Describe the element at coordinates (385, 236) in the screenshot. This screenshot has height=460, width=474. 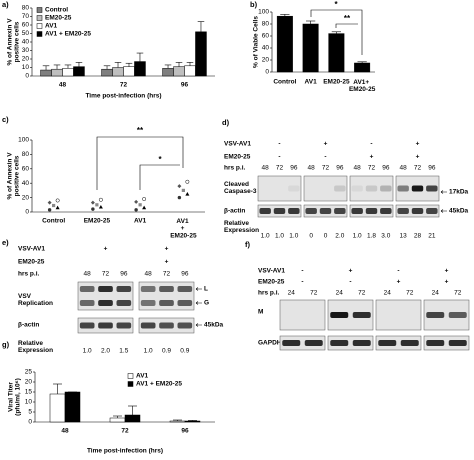
I see `expression-value: 3.0` at that location.